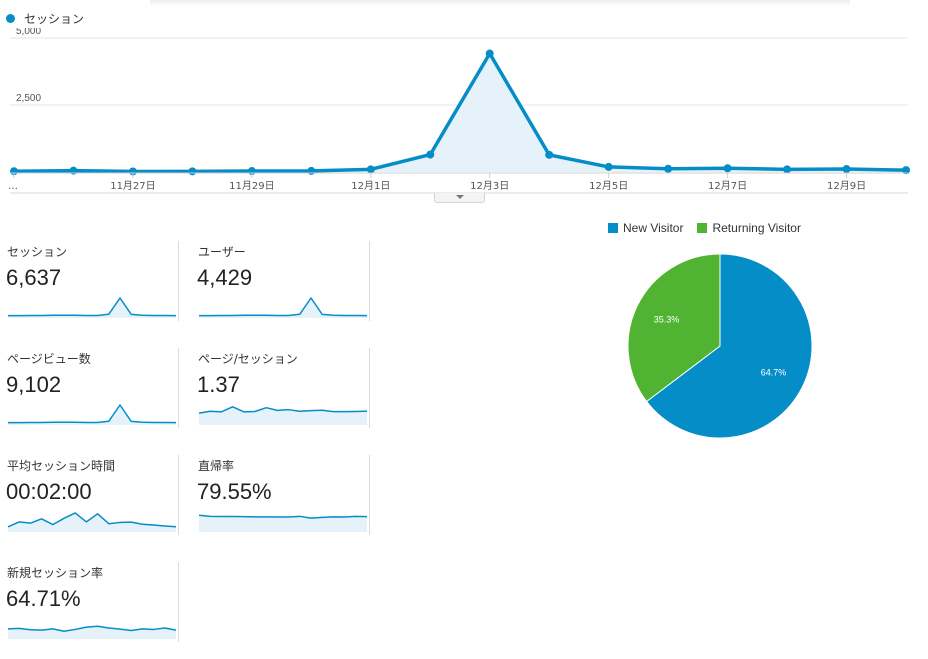 The image size is (928, 659). What do you see at coordinates (702, 228) in the screenshot?
I see `legend-swatch-returning` at bounding box center [702, 228].